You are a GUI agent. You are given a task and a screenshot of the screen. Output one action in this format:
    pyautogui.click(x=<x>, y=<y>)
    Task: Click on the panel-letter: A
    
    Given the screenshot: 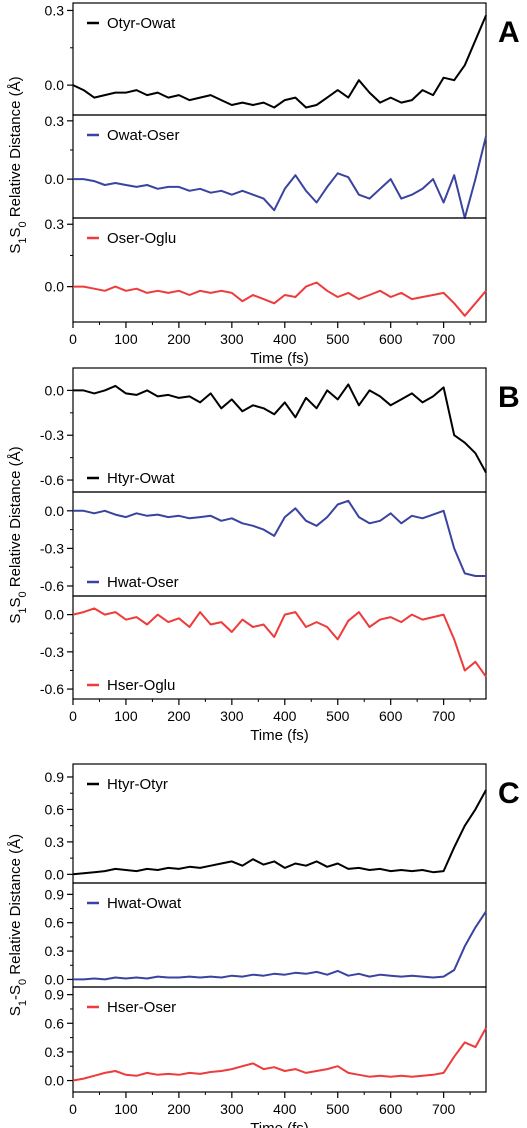 What is the action you would take?
    pyautogui.click(x=509, y=32)
    